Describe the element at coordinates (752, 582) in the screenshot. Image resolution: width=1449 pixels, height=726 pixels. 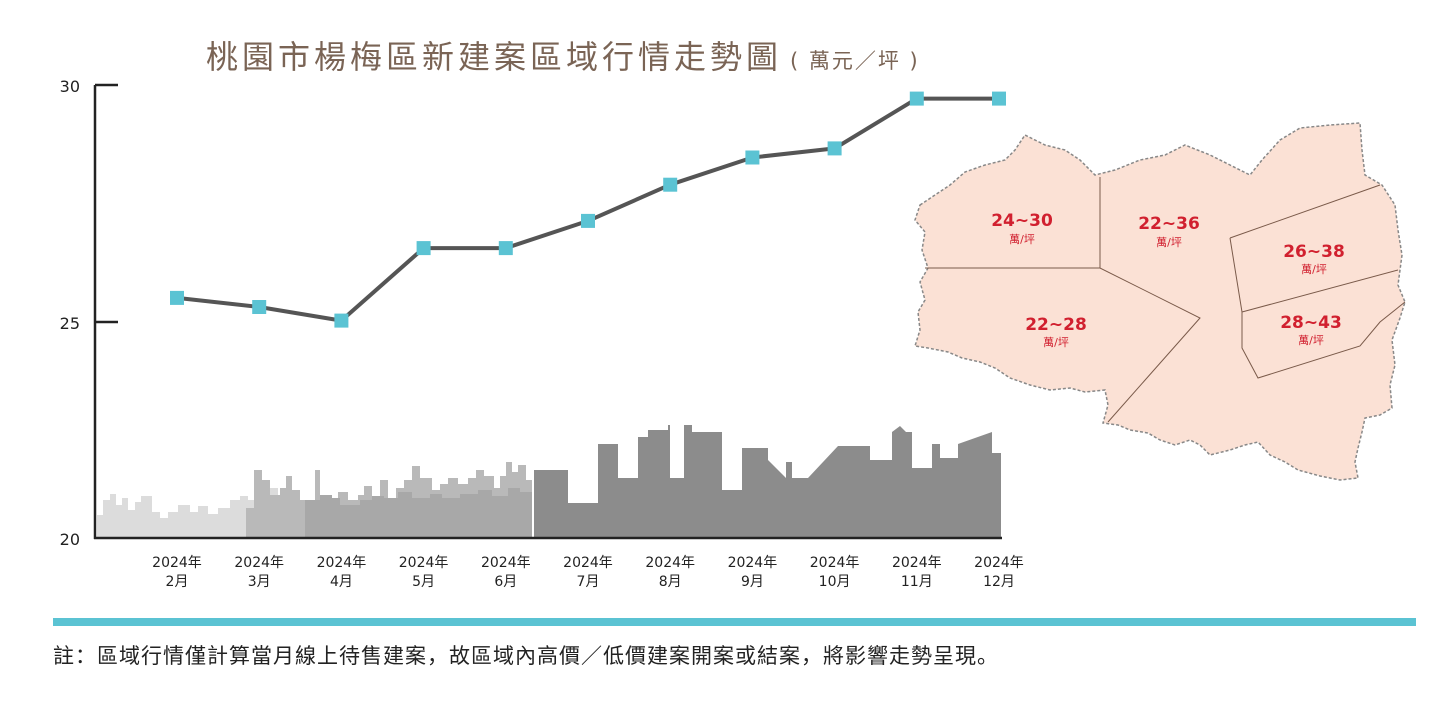
I see `x-tick-label-month: 9月` at that location.